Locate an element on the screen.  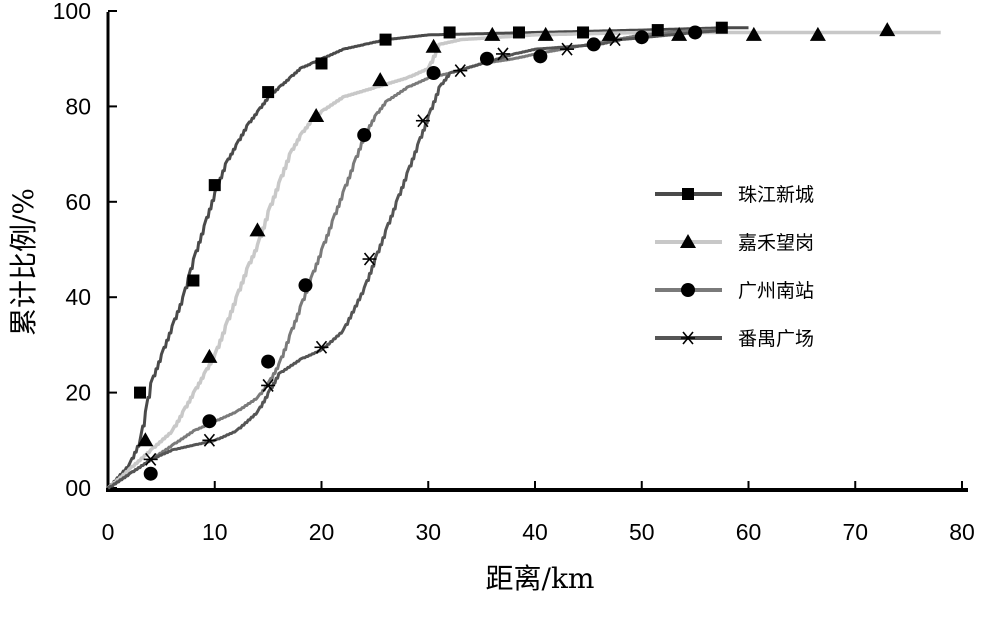
x-tick-label: 20 is located at coordinates (322, 532).